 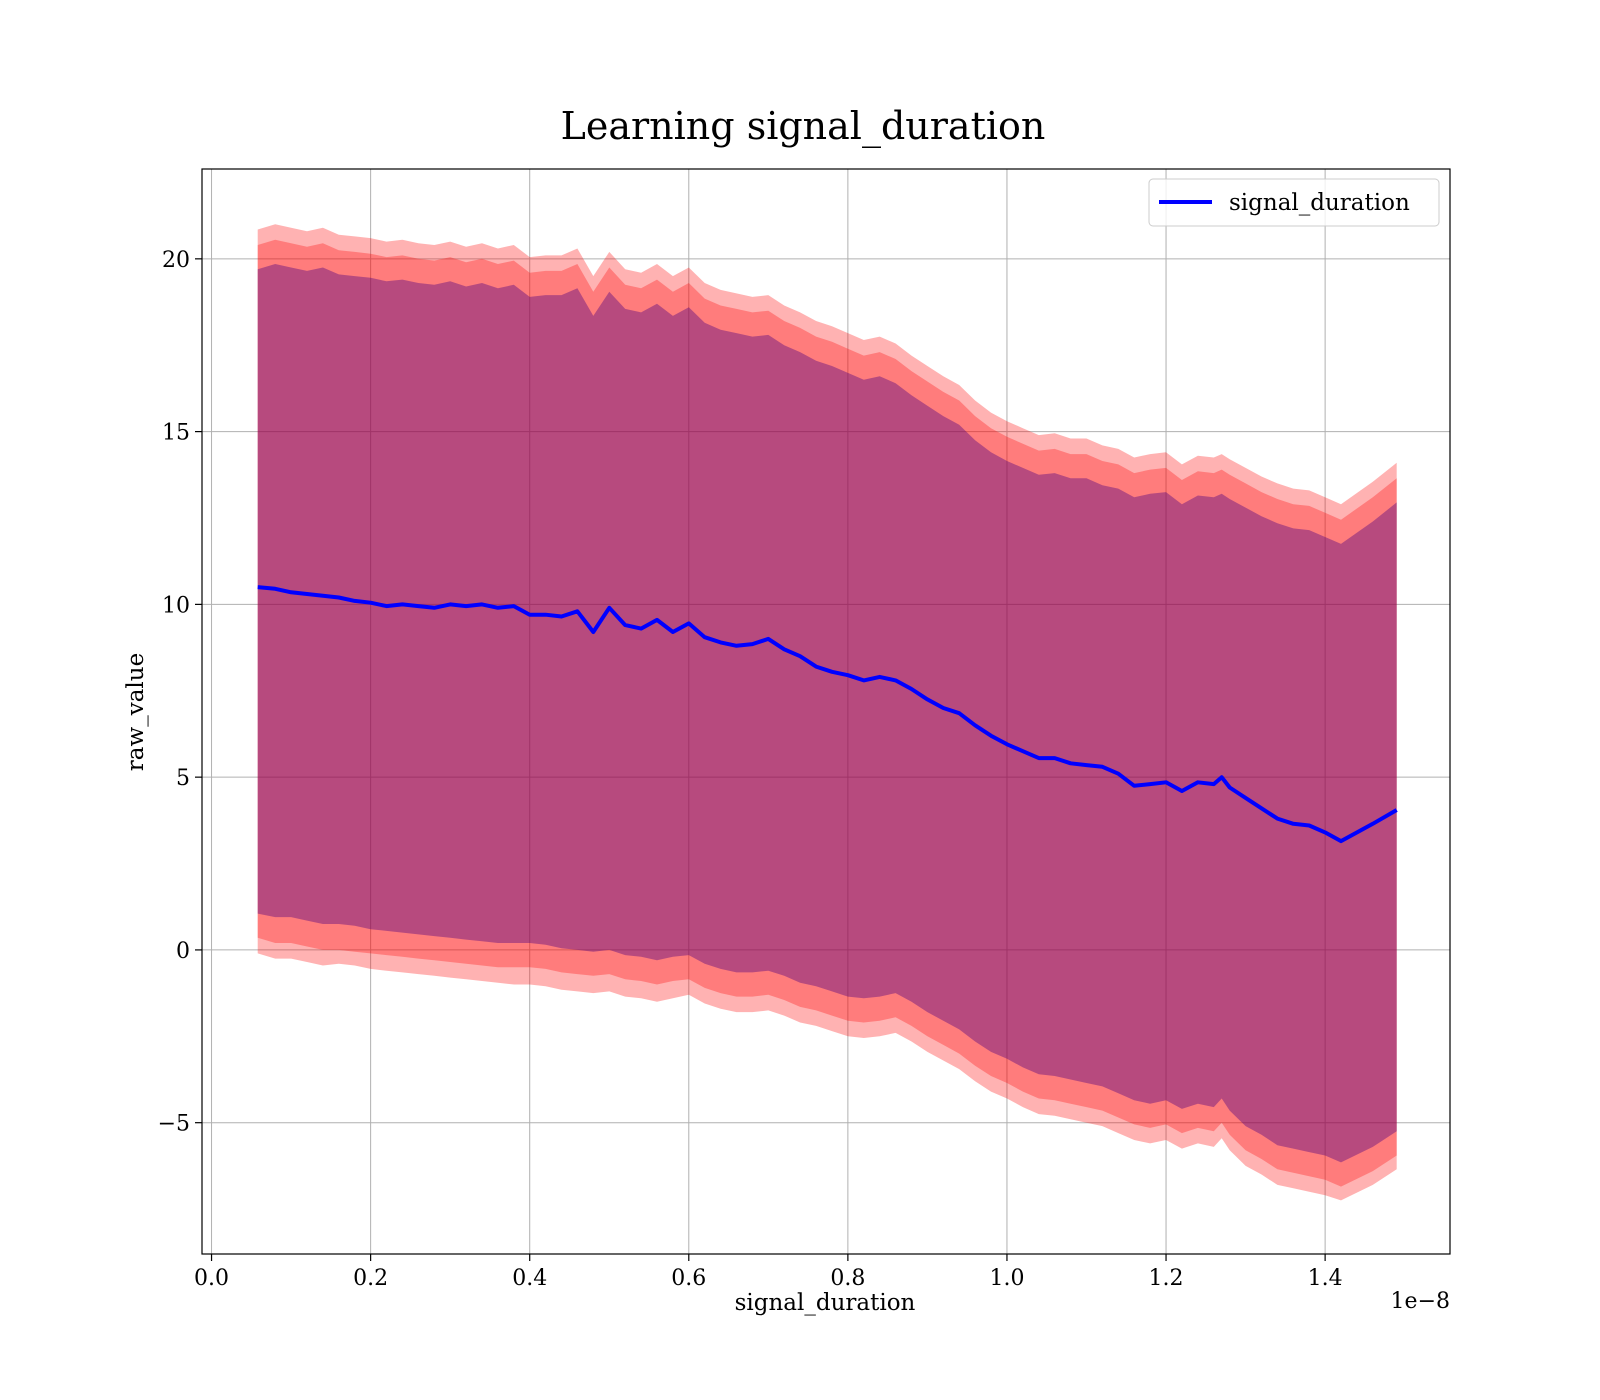 I want to click on x-tick-label: 1.0, so click(x=1006, y=1278).